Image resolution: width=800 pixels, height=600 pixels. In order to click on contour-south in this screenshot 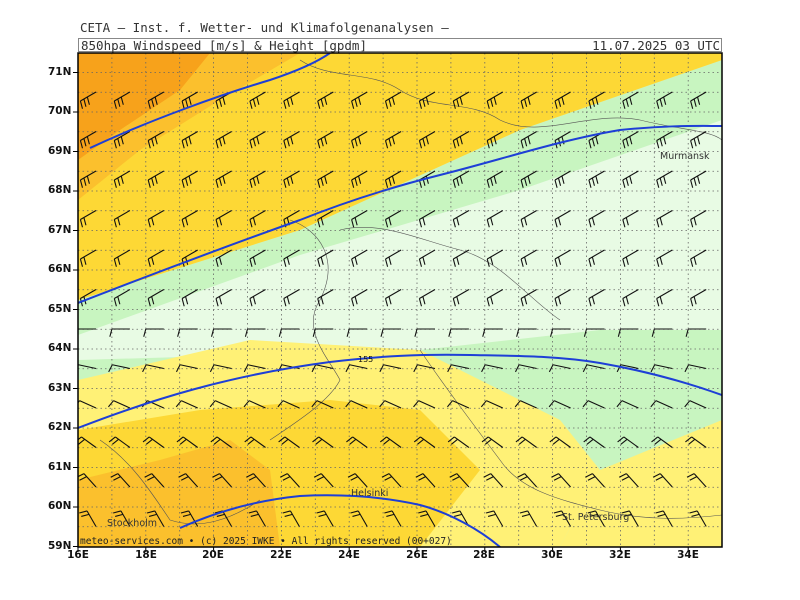, I will do `click(340, 520)`.